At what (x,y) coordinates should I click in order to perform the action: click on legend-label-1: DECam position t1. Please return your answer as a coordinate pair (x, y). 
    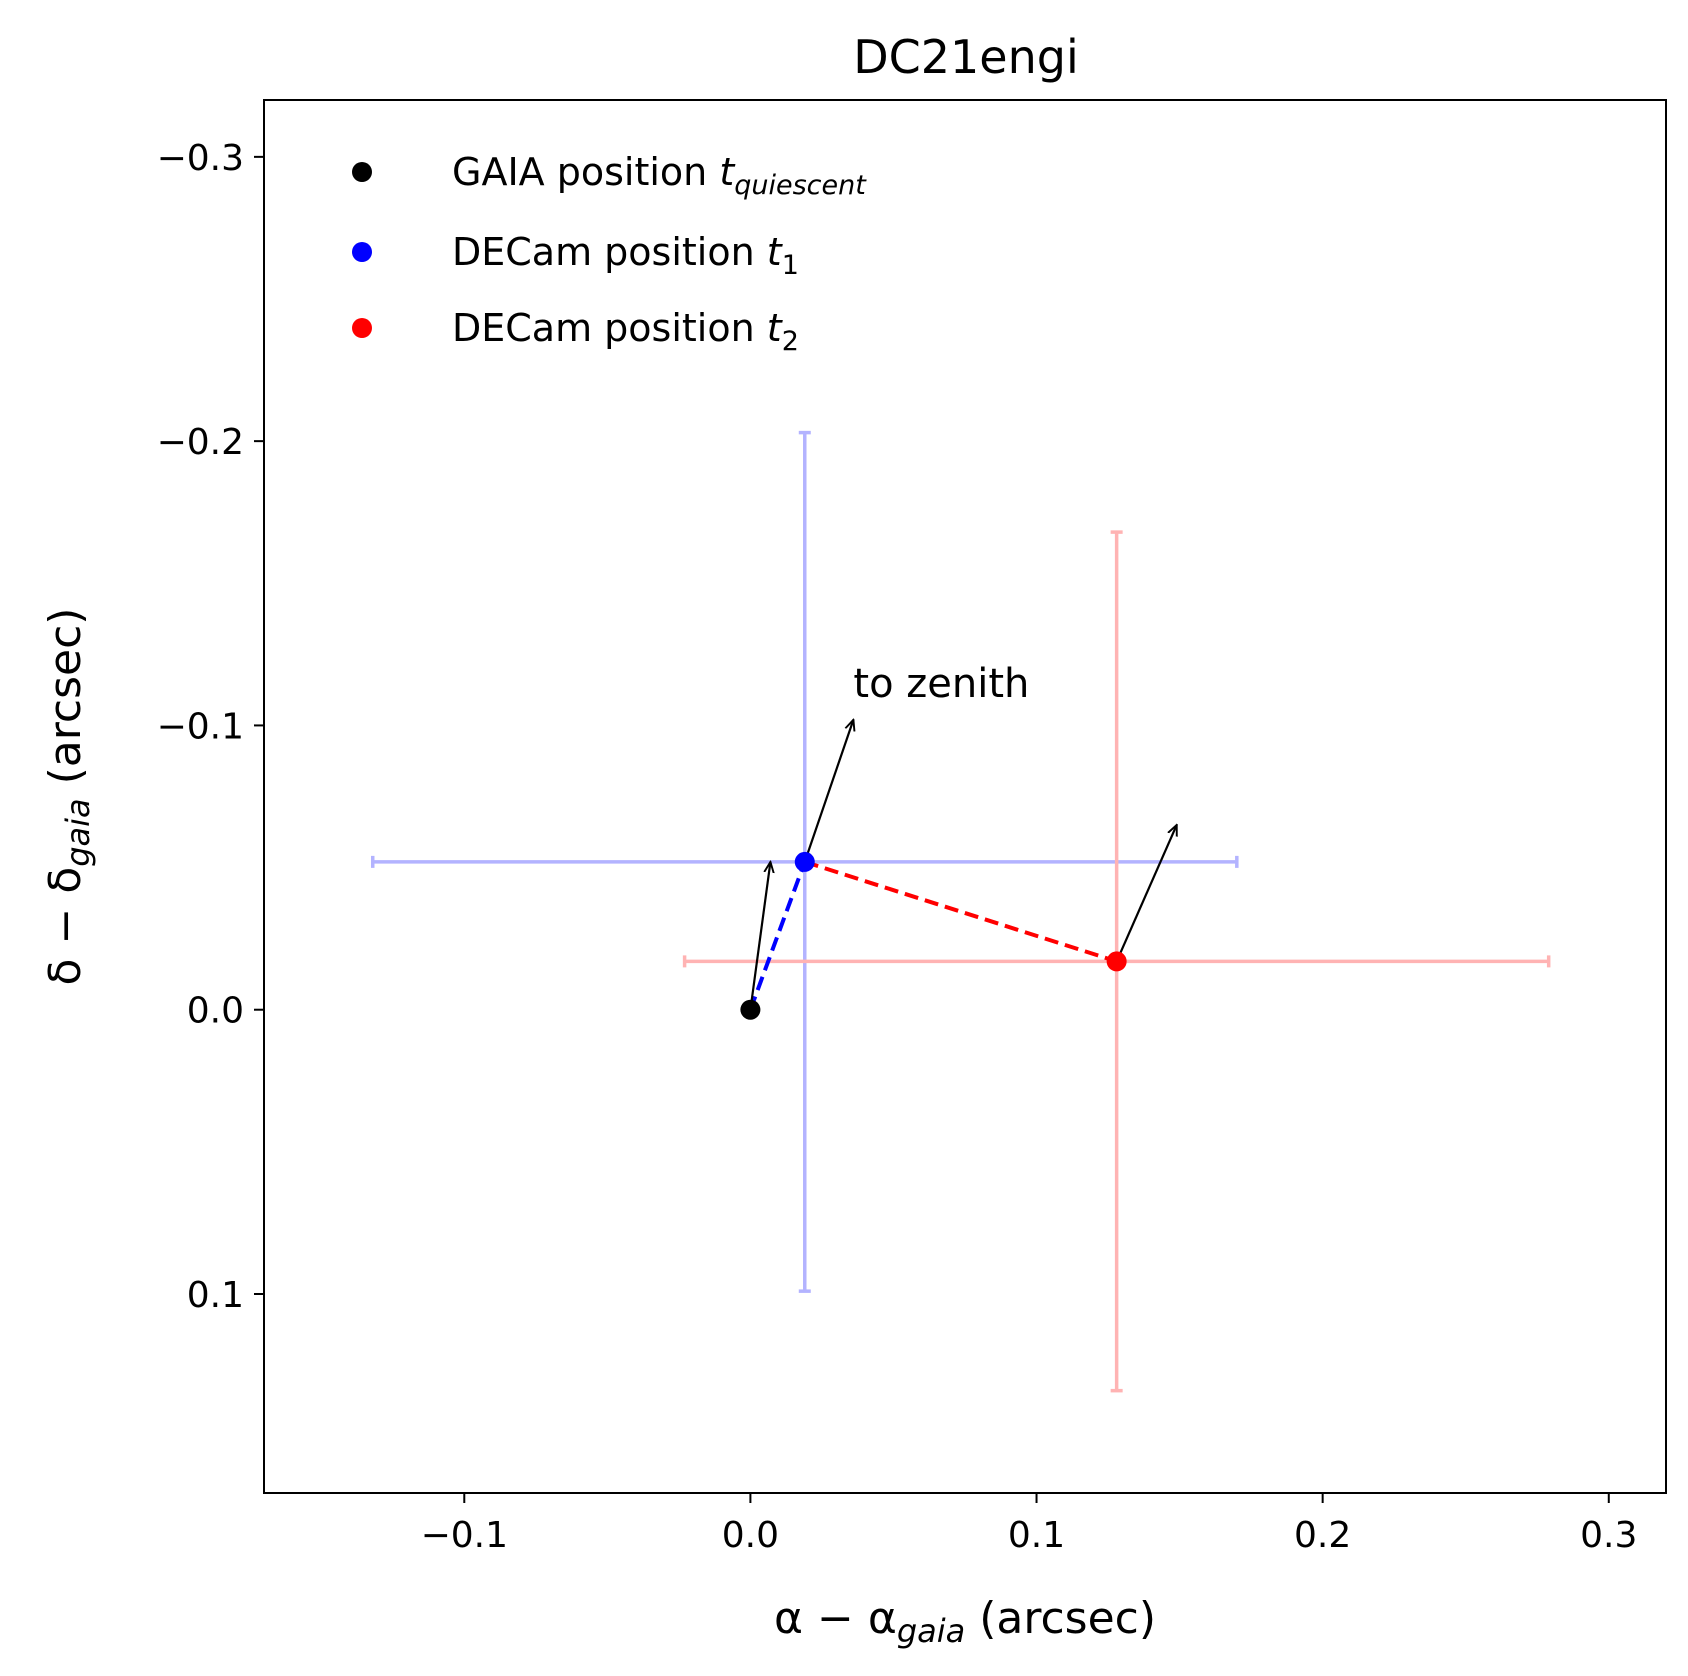
    Looking at the image, I should click on (625, 255).